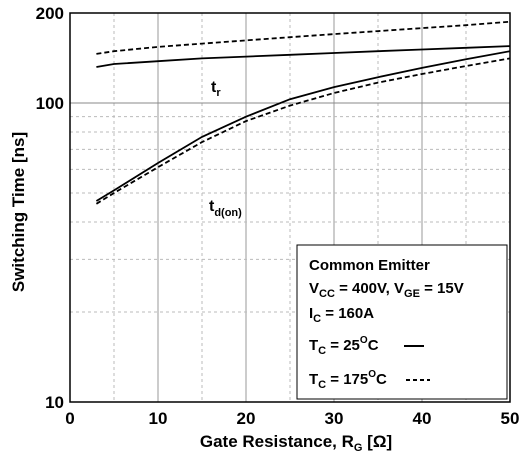 The width and height of the screenshot is (521, 462). What do you see at coordinates (296, 443) in the screenshot?
I see `x-axis-label: Gate Resistance, RG [Ω]` at bounding box center [296, 443].